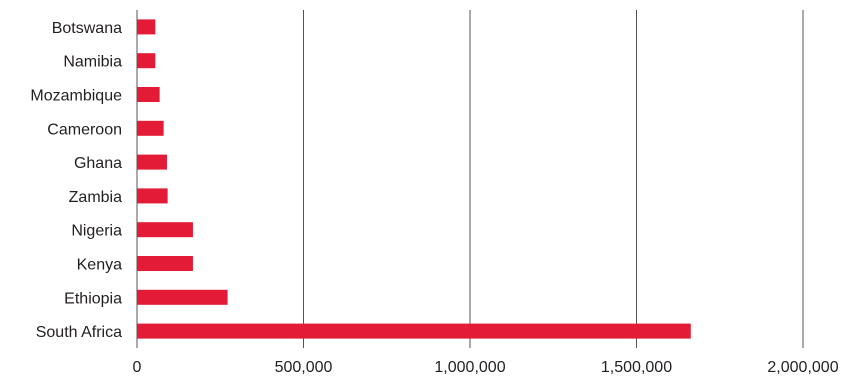 The image size is (852, 380). I want to click on category-label: Botswana, so click(87, 28).